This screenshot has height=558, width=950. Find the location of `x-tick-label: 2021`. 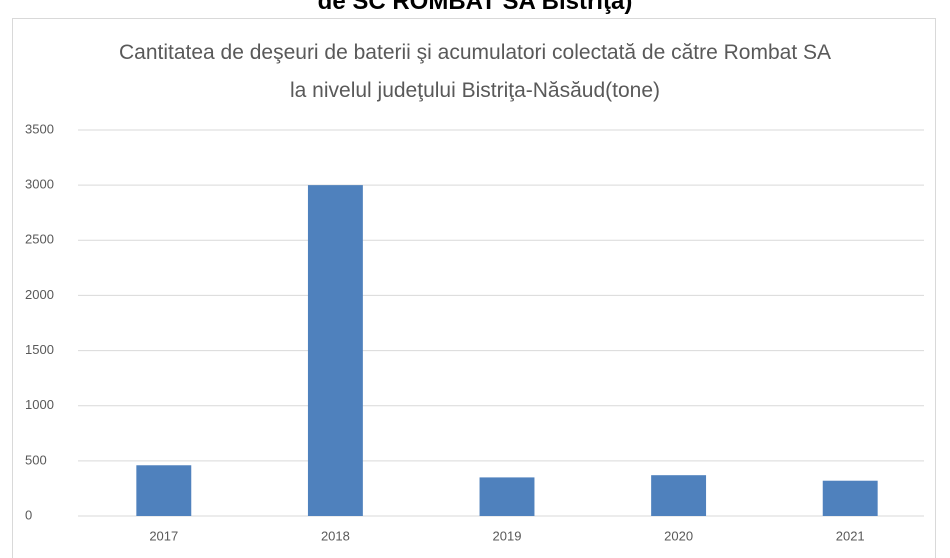

x-tick-label: 2021 is located at coordinates (850, 535).